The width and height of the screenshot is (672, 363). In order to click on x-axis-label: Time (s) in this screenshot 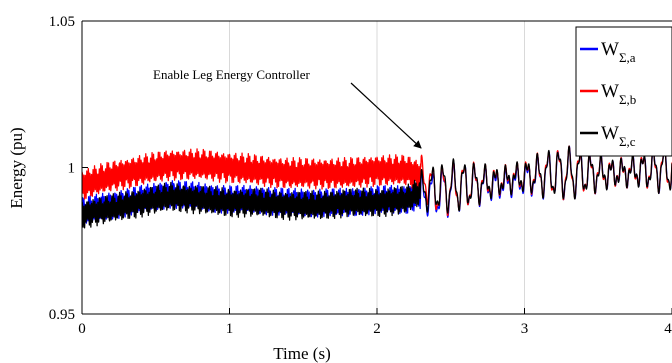, I will do `click(301, 353)`.